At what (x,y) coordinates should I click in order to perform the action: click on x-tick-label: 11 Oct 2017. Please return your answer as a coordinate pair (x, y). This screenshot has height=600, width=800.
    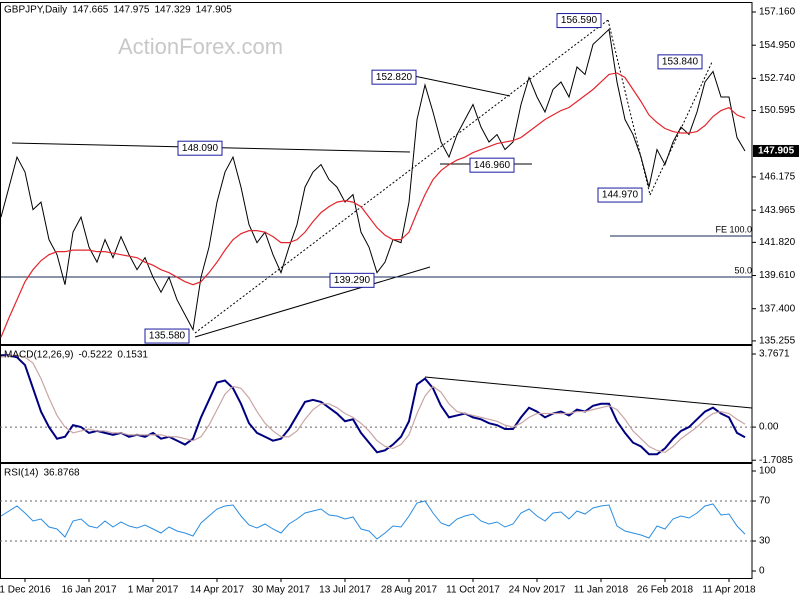
    Looking at the image, I should click on (473, 590).